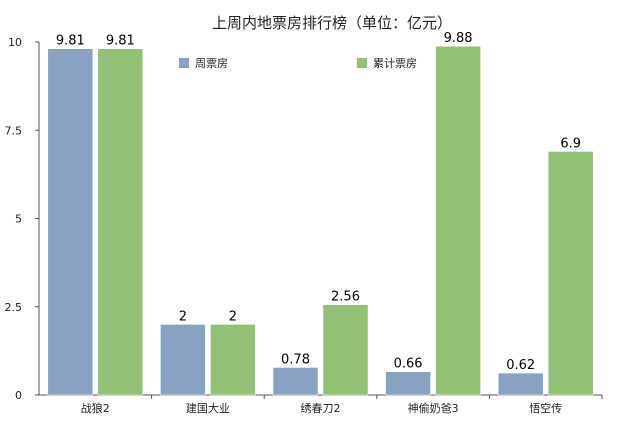  Describe the element at coordinates (295, 359) in the screenshot. I see `data-label: 0.78` at that location.